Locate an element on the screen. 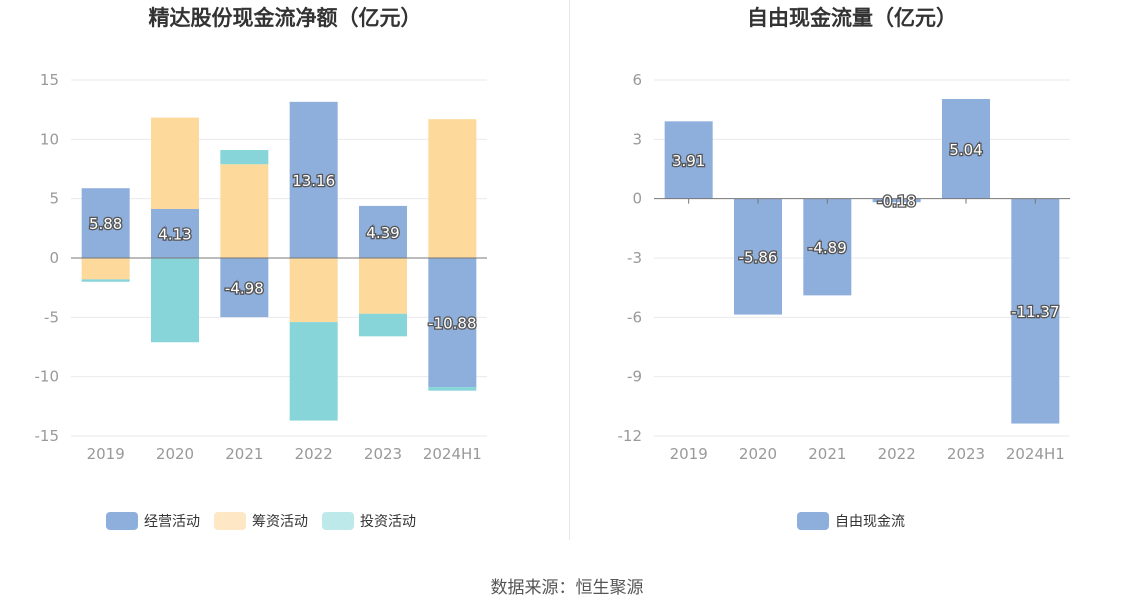  panel-divider is located at coordinates (569, 270).